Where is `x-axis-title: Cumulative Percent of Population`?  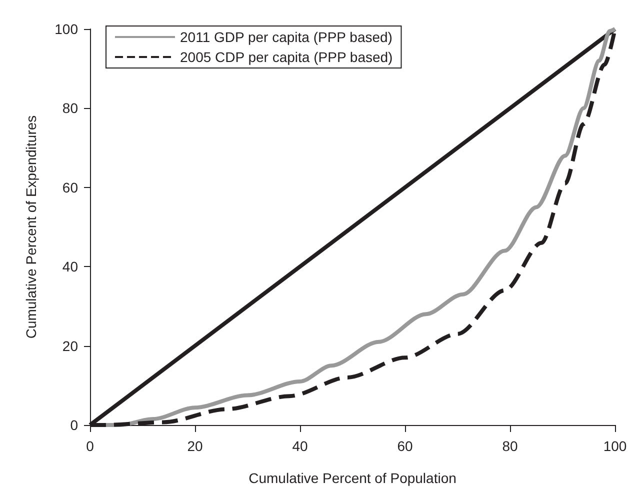
x-axis-title: Cumulative Percent of Population is located at coordinates (352, 478).